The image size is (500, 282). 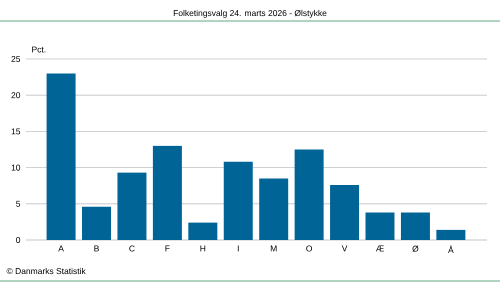 What do you see at coordinates (250, 14) in the screenshot?
I see `chart-title: Folketingsvalg 24. marts 2026 - Ølstykke` at bounding box center [250, 14].